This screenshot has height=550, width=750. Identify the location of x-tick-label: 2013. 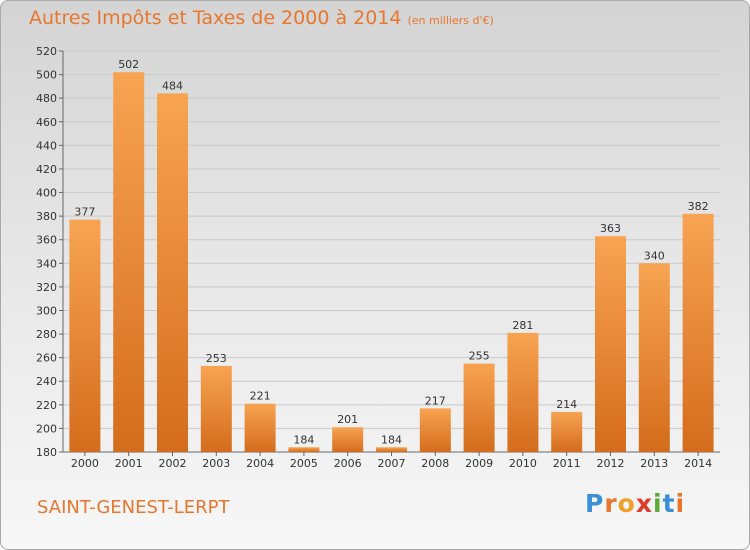
(654, 463).